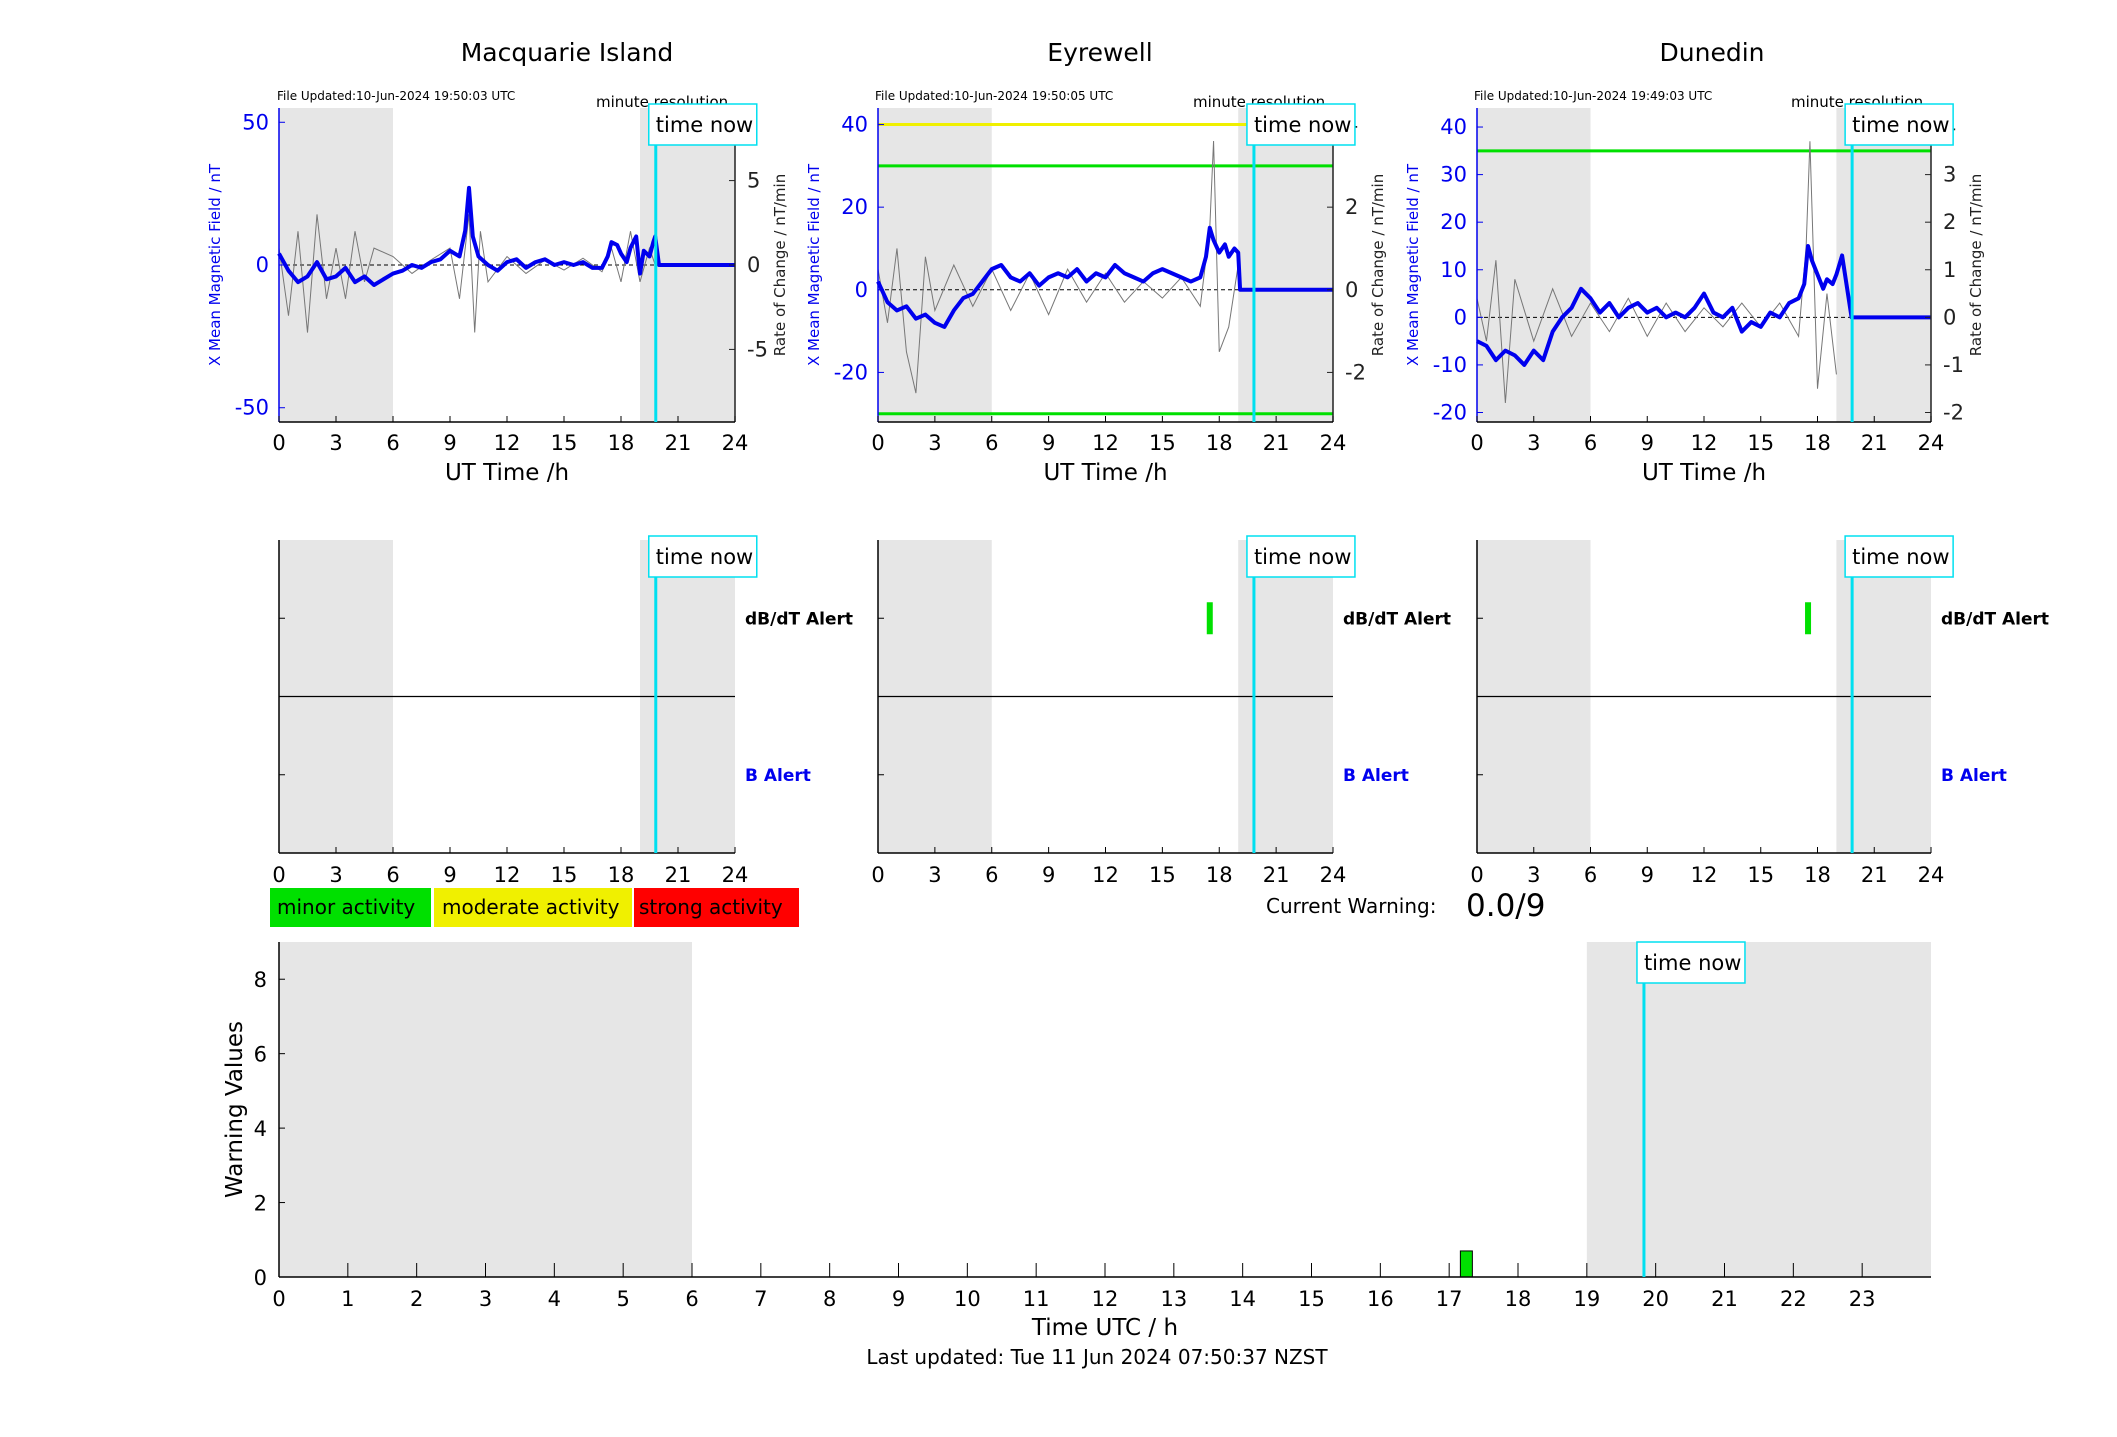  I want to click on x-tick-label: 1, so click(347, 1299).